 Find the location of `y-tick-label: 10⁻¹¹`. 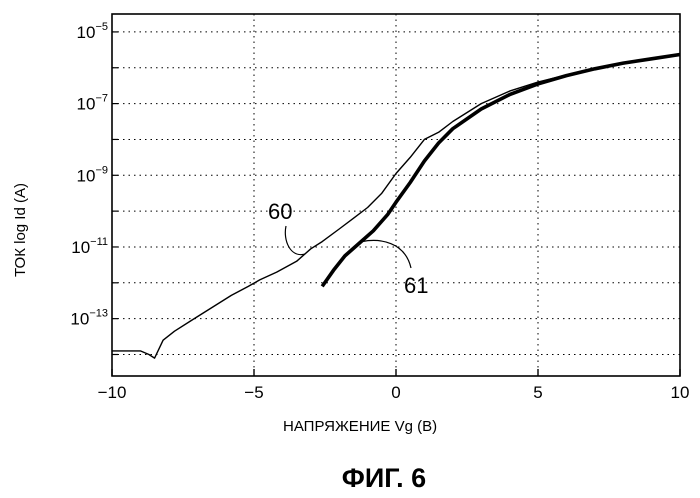

y-tick-label: 10⁻¹¹ is located at coordinates (89, 246).